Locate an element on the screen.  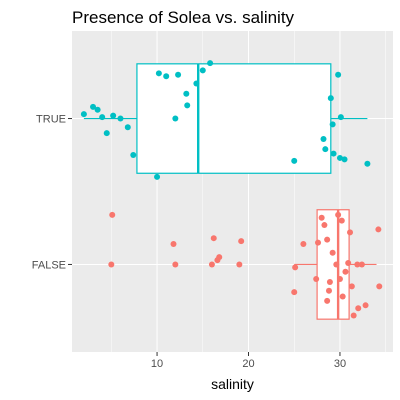
x-tick-label: 10 is located at coordinates (157, 364).